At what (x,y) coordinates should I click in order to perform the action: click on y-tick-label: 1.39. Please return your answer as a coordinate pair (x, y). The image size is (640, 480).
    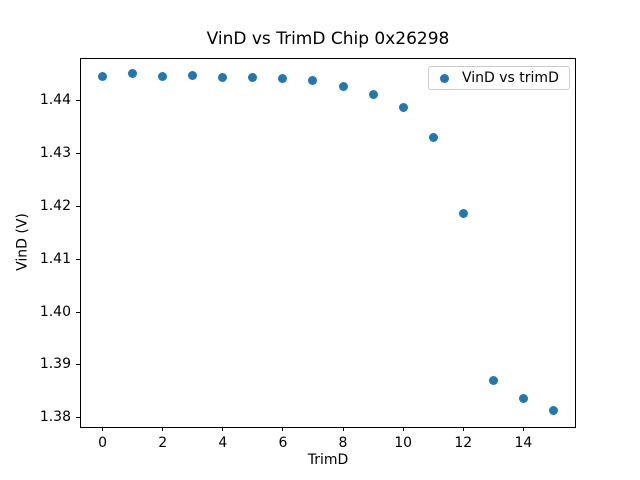
    Looking at the image, I should click on (55, 364).